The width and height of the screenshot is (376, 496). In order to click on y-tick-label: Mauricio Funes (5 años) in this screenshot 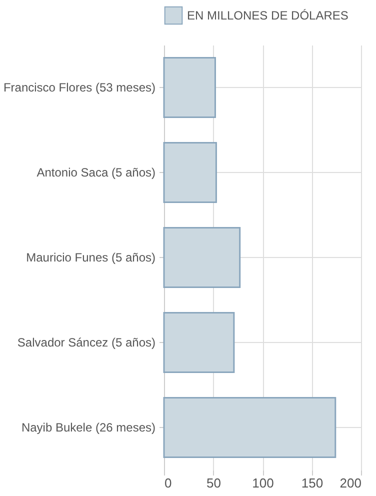, I will do `click(91, 257)`.